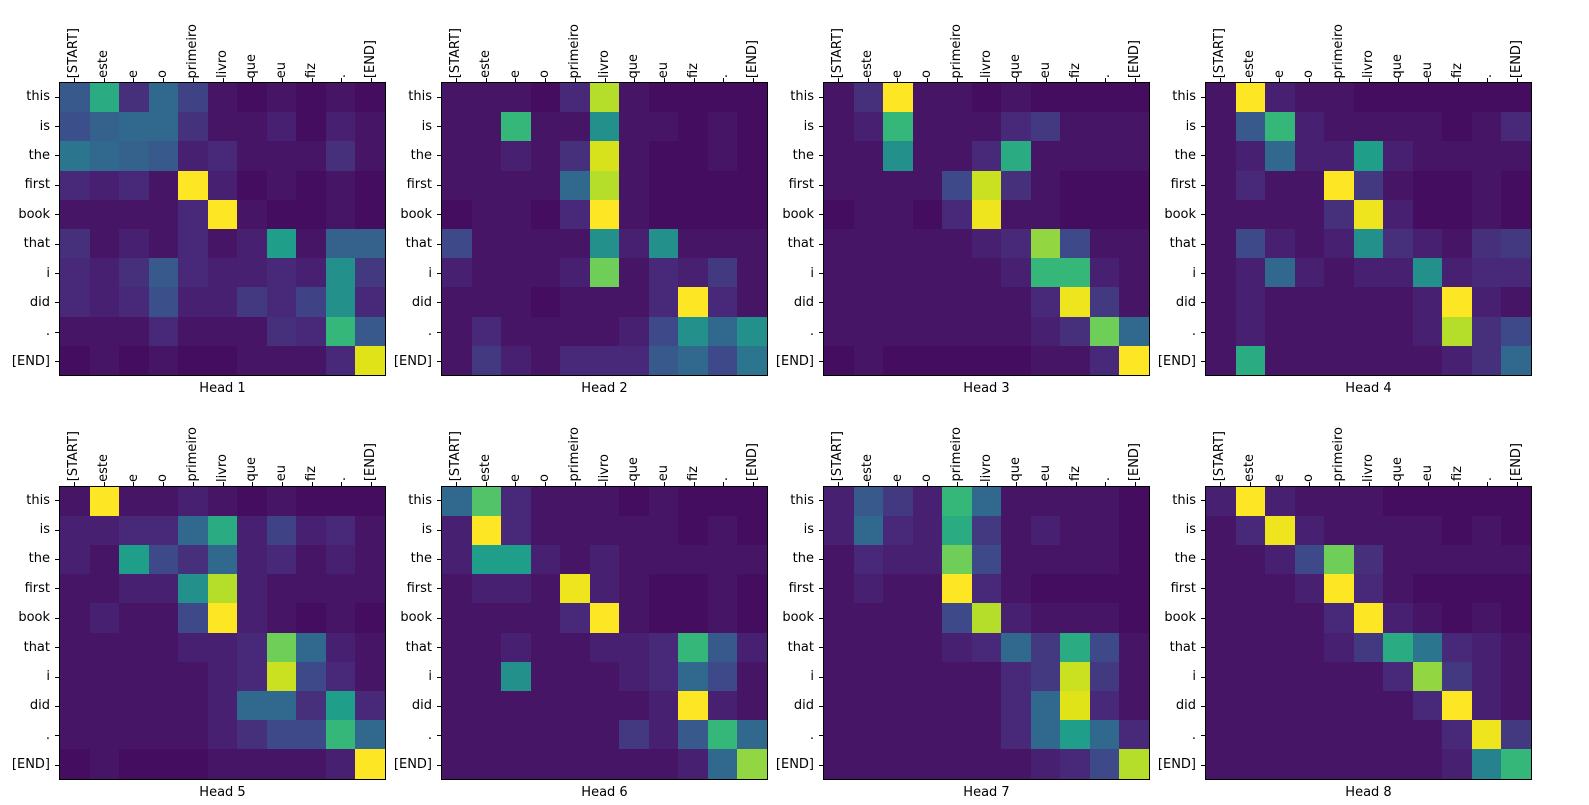 Image resolution: width=1589 pixels, height=805 pixels. What do you see at coordinates (897, 43) in the screenshot?
I see `x-tick-label-cell: e` at bounding box center [897, 43].